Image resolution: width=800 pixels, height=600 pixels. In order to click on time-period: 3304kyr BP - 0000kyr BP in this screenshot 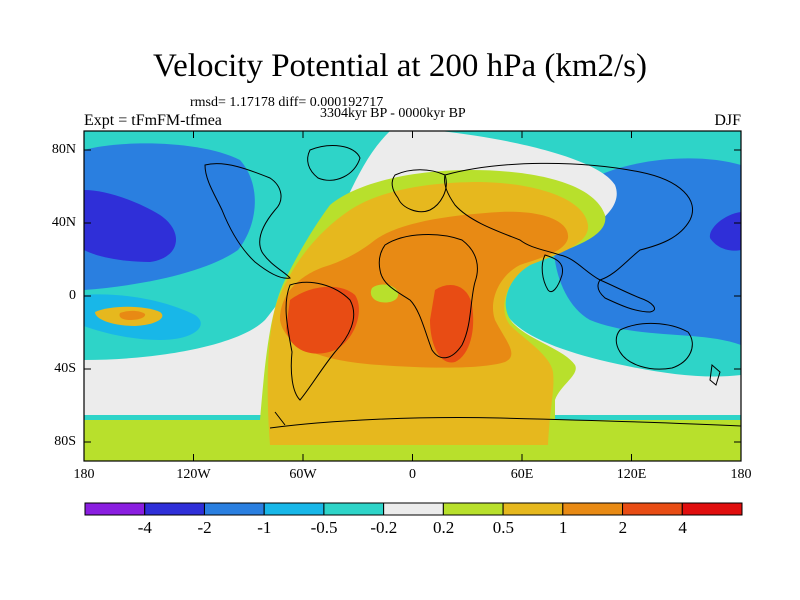, I will do `click(393, 113)`.